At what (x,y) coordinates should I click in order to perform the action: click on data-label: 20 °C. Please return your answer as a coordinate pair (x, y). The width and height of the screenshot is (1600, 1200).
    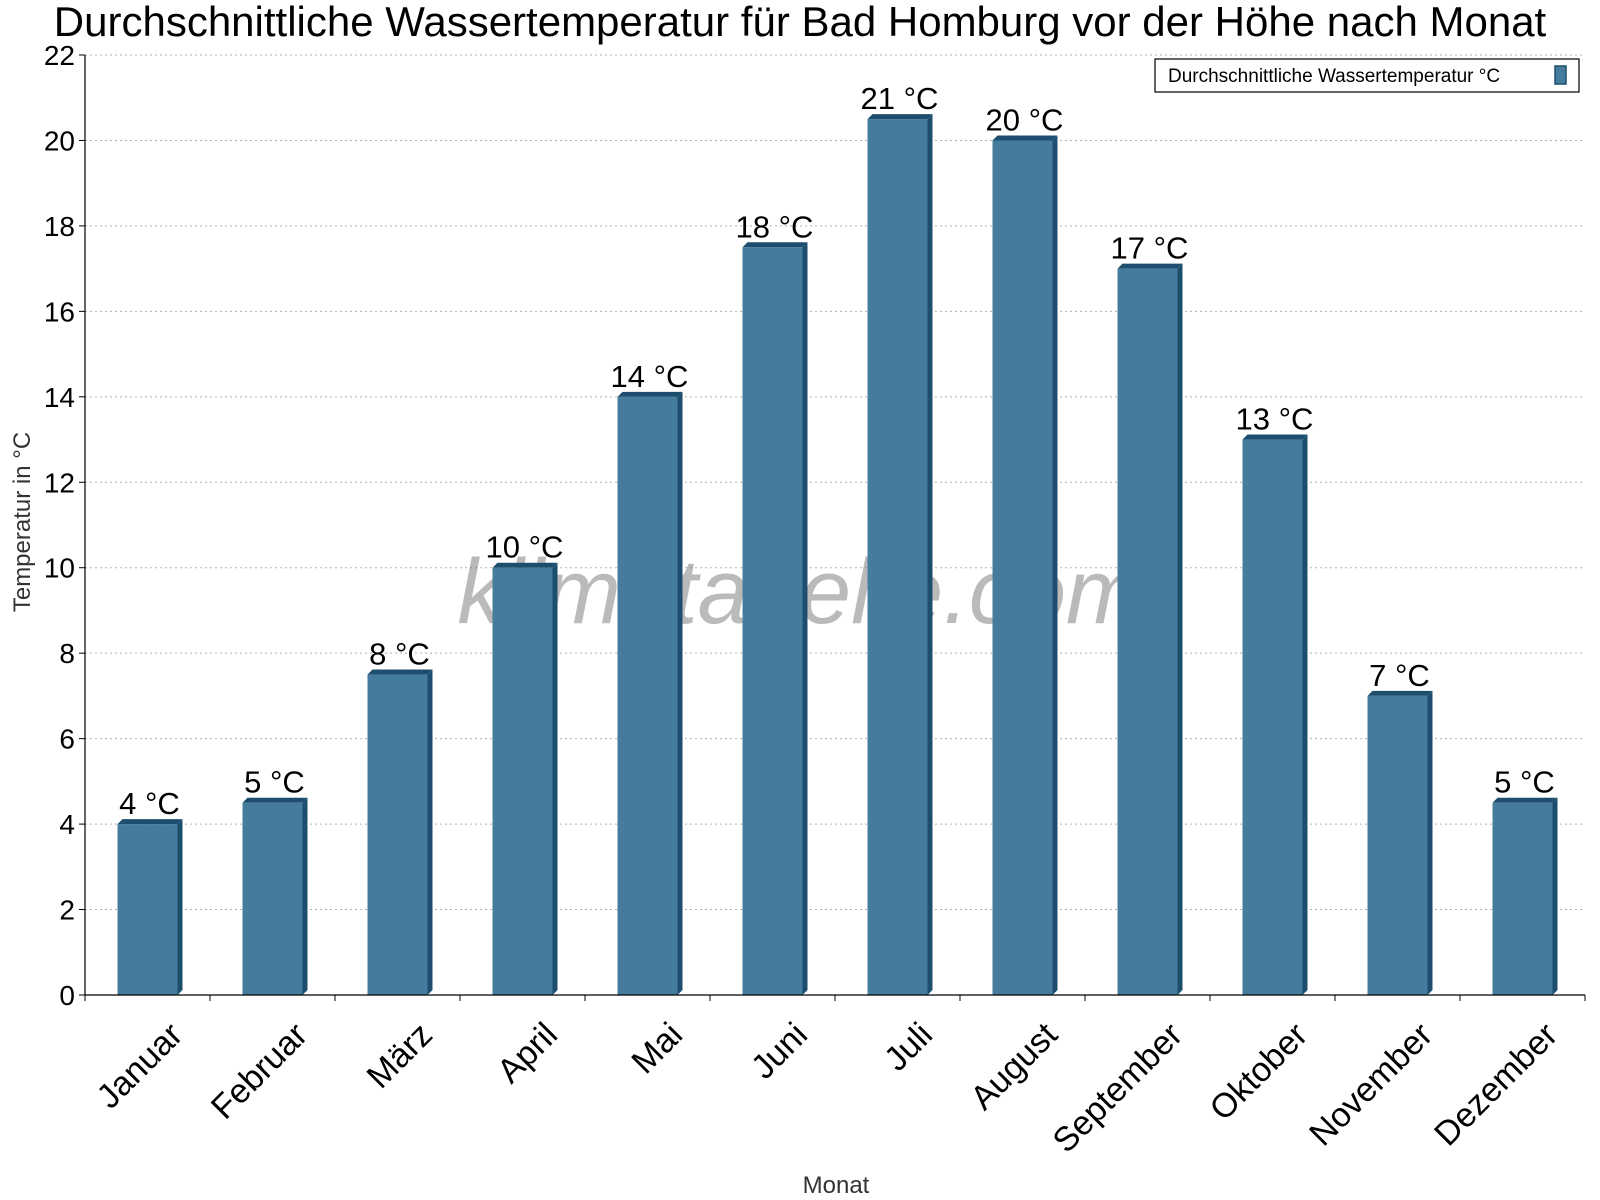
    Looking at the image, I should click on (1025, 119).